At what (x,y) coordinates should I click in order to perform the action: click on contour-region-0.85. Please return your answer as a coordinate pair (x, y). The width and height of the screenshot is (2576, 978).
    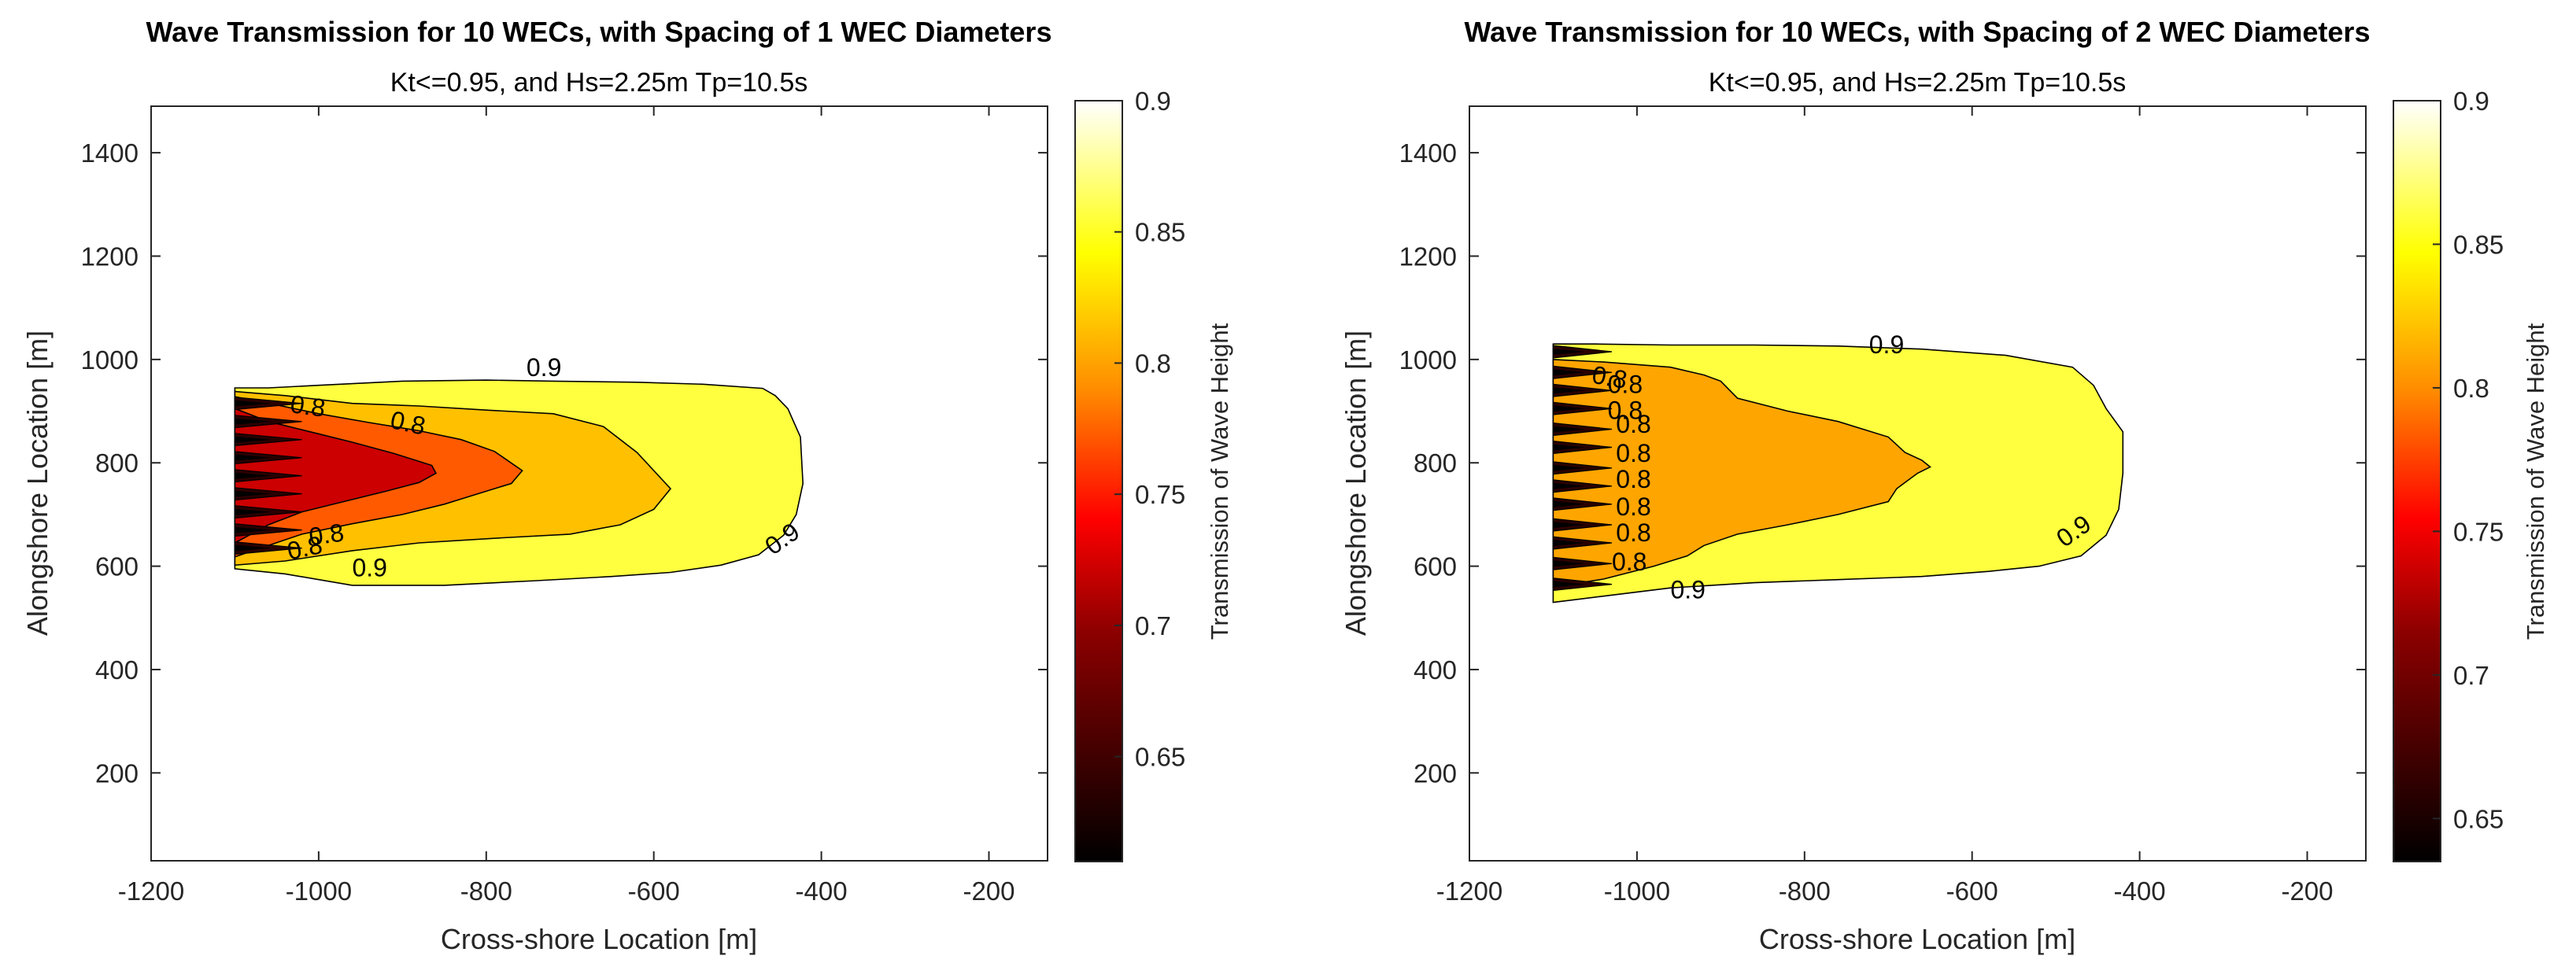
    Looking at the image, I should click on (1742, 473).